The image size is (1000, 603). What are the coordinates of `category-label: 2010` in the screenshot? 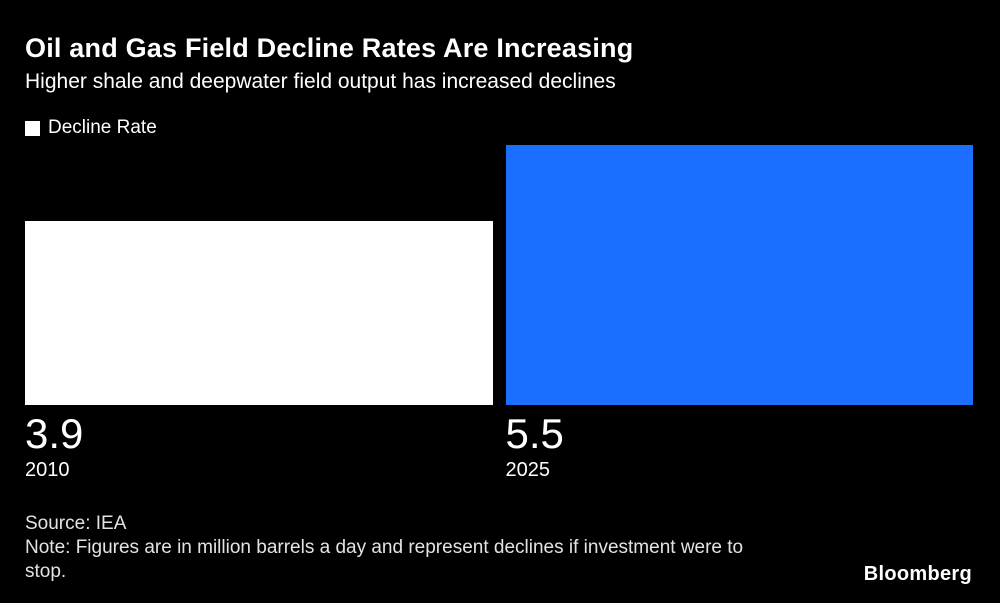 It's located at (47, 470).